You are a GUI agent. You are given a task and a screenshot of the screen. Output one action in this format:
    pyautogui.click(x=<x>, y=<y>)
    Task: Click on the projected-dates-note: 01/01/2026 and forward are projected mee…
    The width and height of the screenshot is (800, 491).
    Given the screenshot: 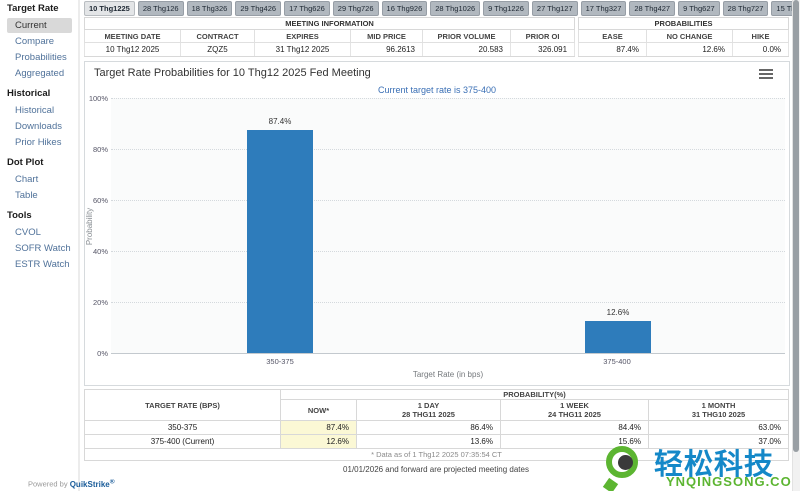 What is the action you would take?
    pyautogui.click(x=436, y=469)
    